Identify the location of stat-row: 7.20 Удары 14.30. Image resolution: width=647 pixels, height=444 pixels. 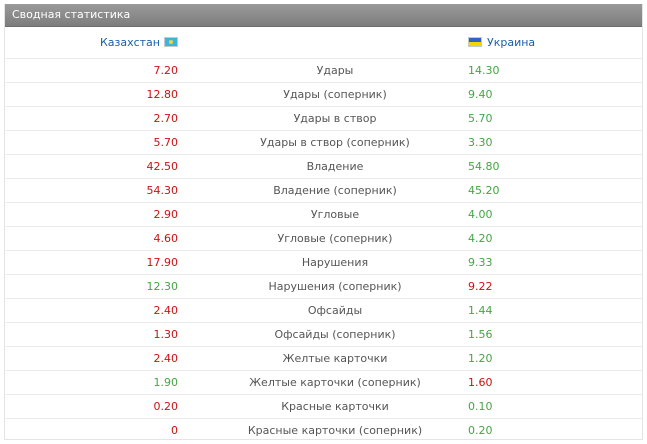
(323, 71).